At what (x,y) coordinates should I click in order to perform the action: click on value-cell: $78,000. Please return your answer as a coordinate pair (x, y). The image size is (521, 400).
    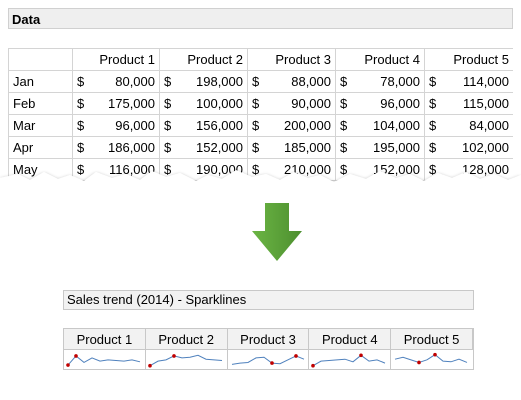
    Looking at the image, I should click on (380, 81).